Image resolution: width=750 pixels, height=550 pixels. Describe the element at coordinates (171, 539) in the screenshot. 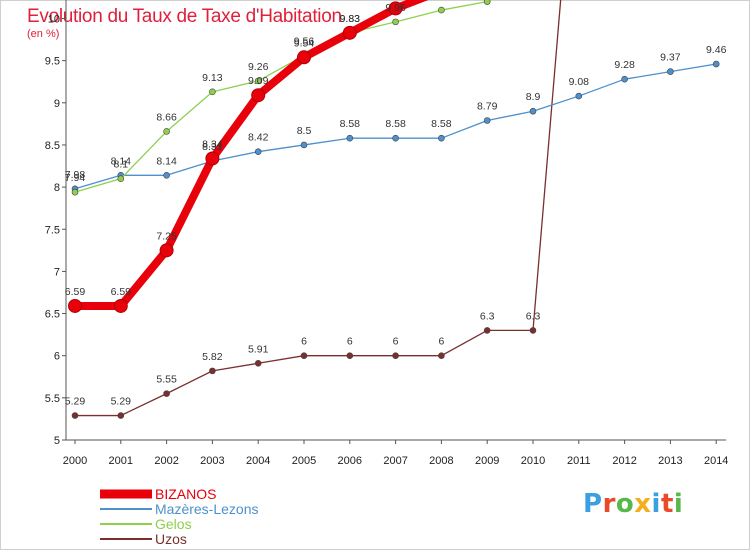

I see `legend-label-uzos: Uzos` at that location.